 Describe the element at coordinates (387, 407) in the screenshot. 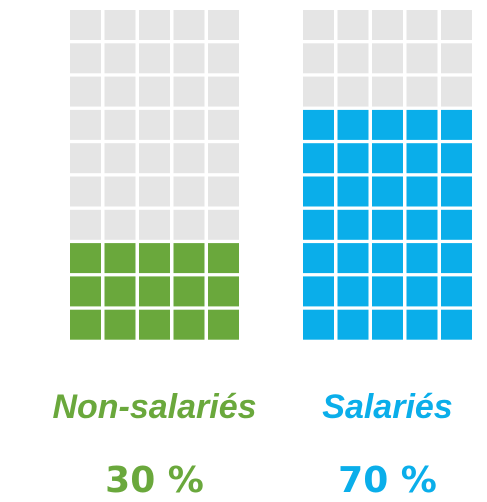

I see `category-label: Salariés` at that location.